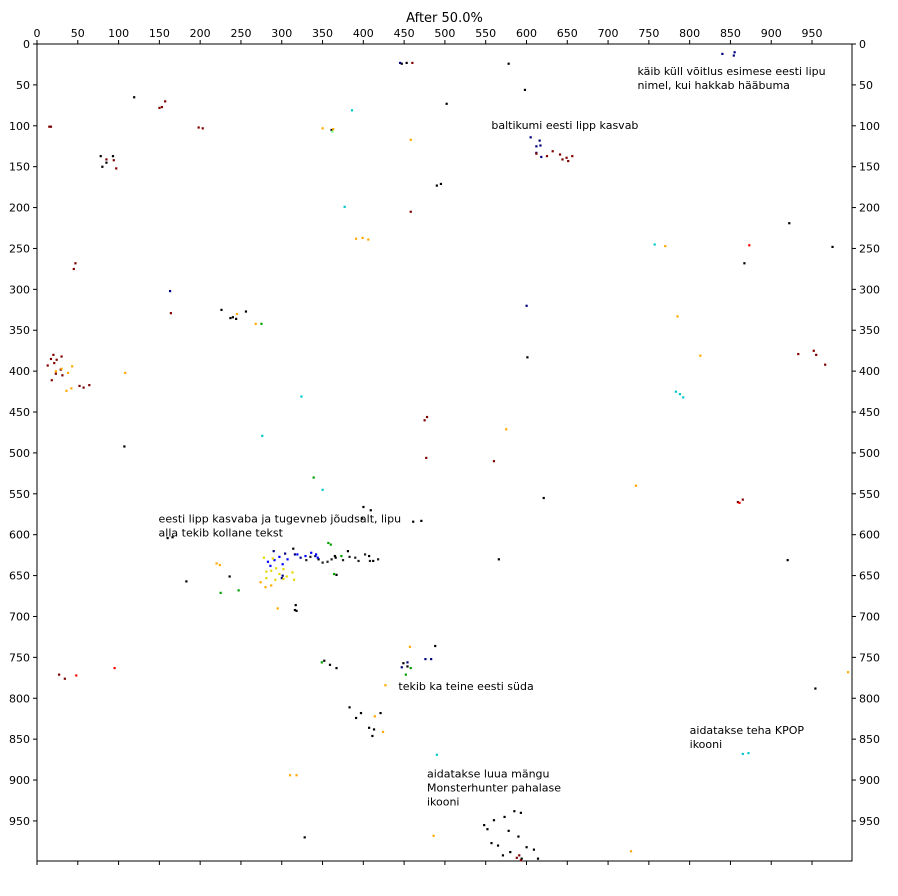 Image resolution: width=898 pixels, height=896 pixels. I want to click on y-tick-label-right: 850, so click(869, 739).